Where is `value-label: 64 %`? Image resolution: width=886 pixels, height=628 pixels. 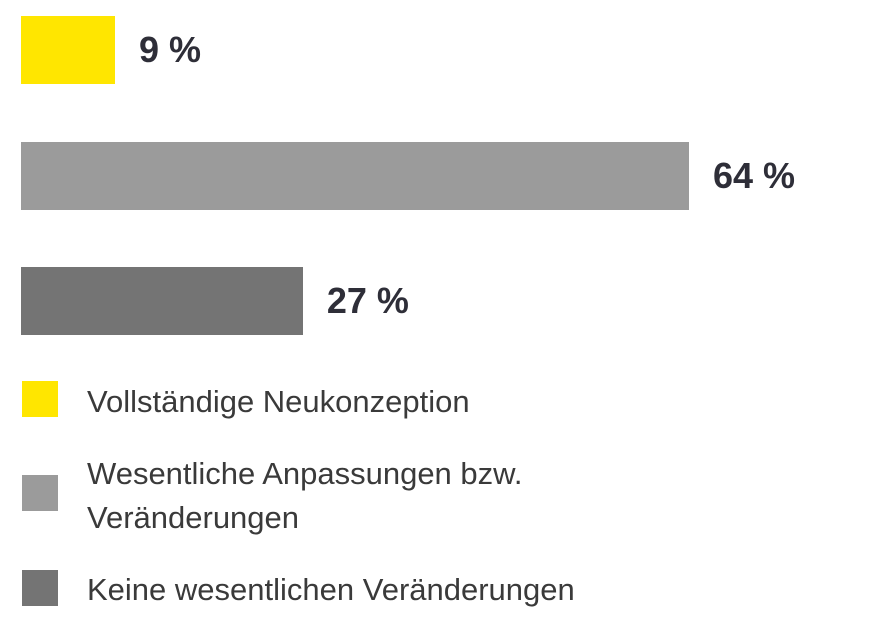 value-label: 64 % is located at coordinates (754, 175).